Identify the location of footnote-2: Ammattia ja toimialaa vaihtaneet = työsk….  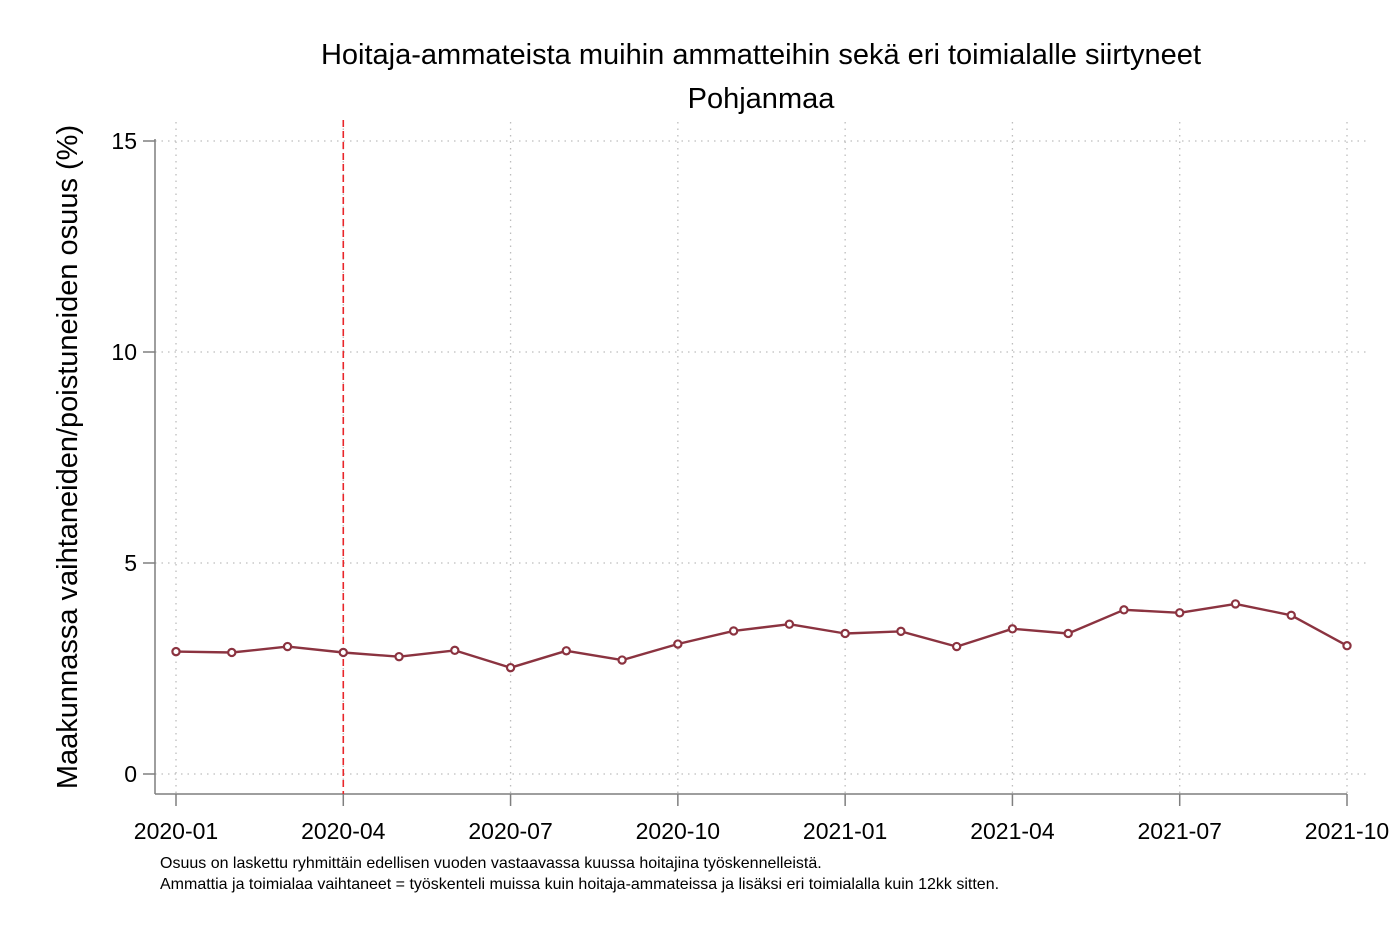
(580, 884).